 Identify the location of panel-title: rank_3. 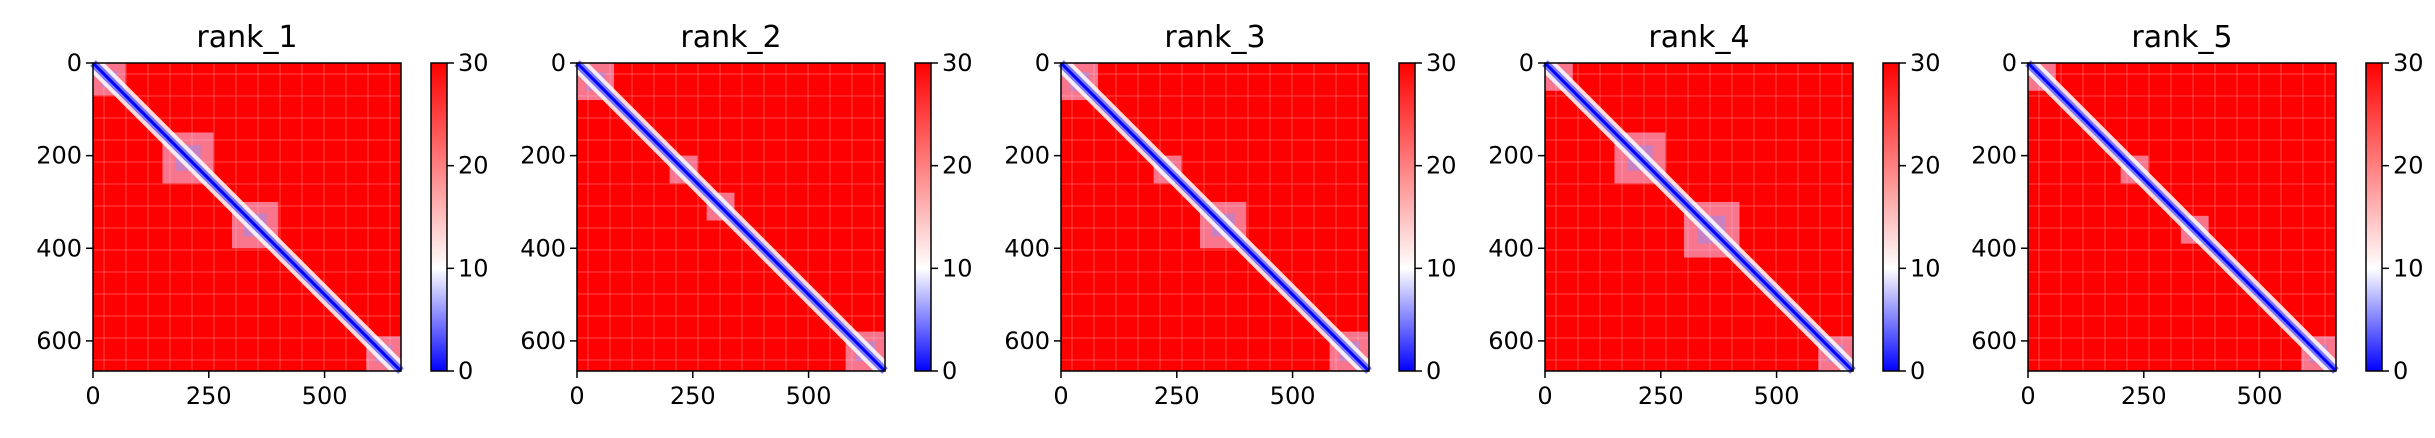
(1214, 37).